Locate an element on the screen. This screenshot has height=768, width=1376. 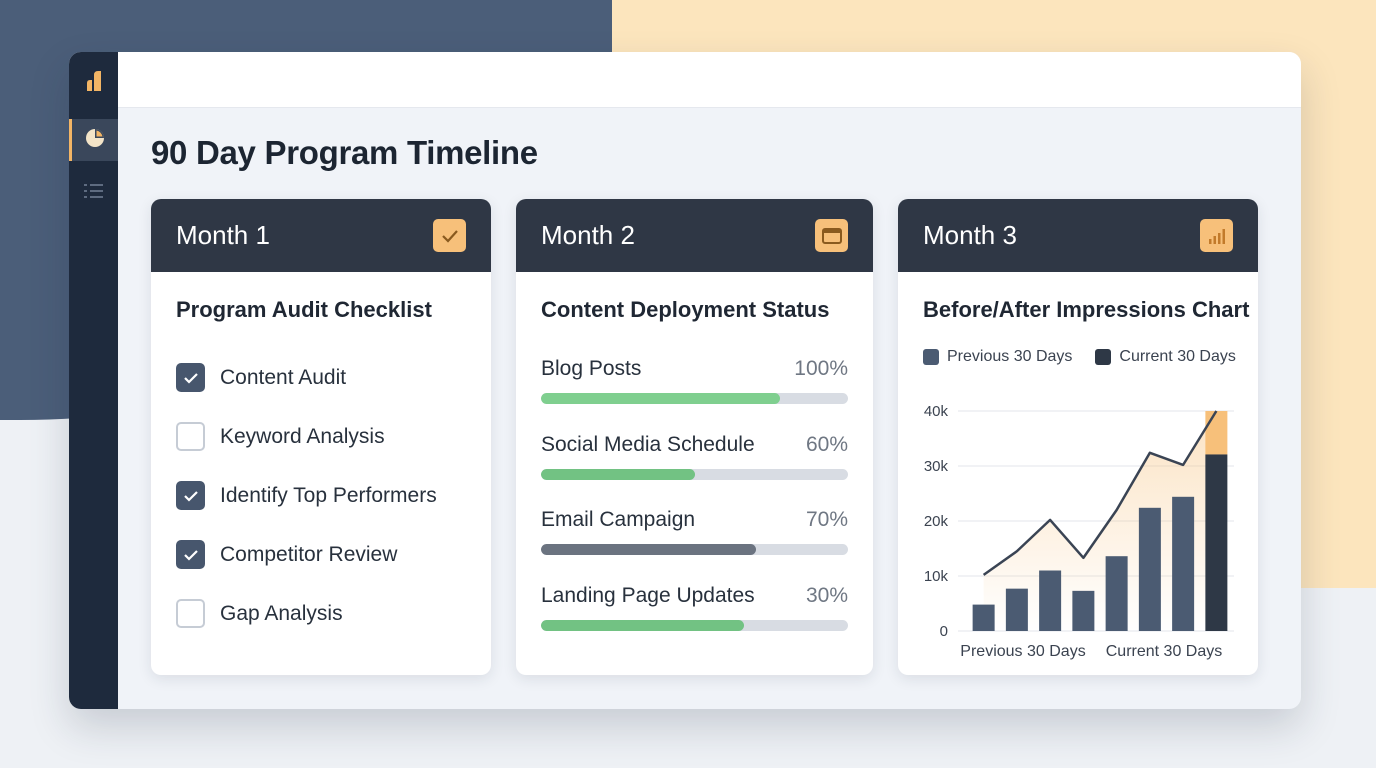
x-group-label: Previous 30 Days is located at coordinates (1022, 651).